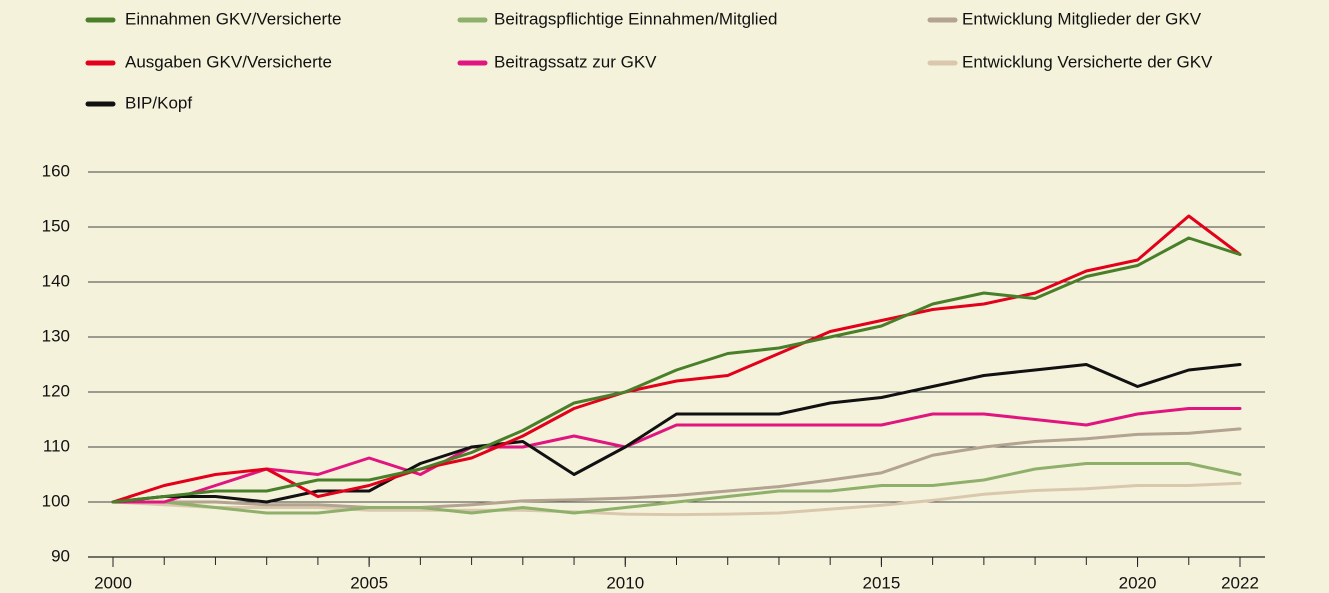 The width and height of the screenshot is (1329, 593). What do you see at coordinates (60, 555) in the screenshot?
I see `y-tick-label: 90` at bounding box center [60, 555].